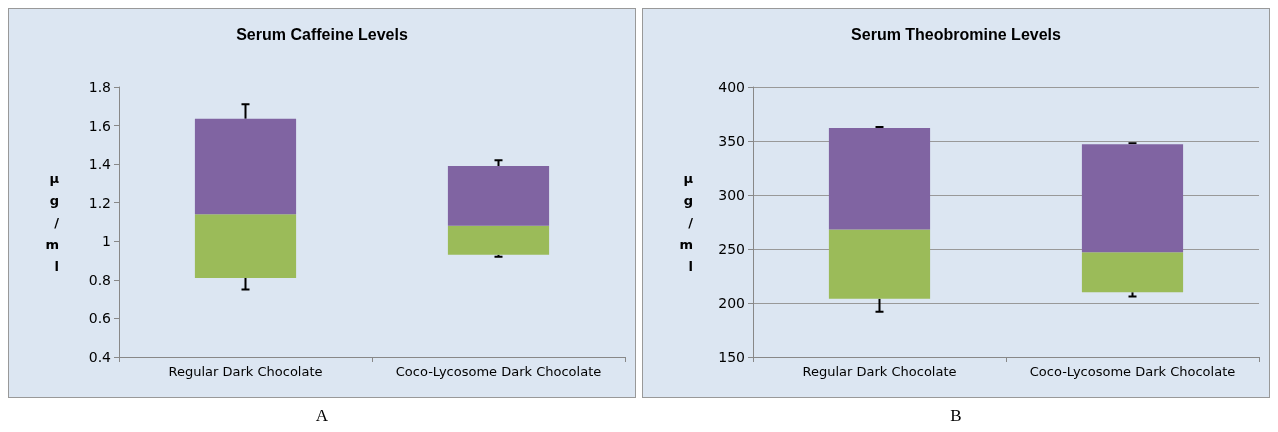  Describe the element at coordinates (100, 318) in the screenshot. I see `y-tick-label: 0.6` at that location.